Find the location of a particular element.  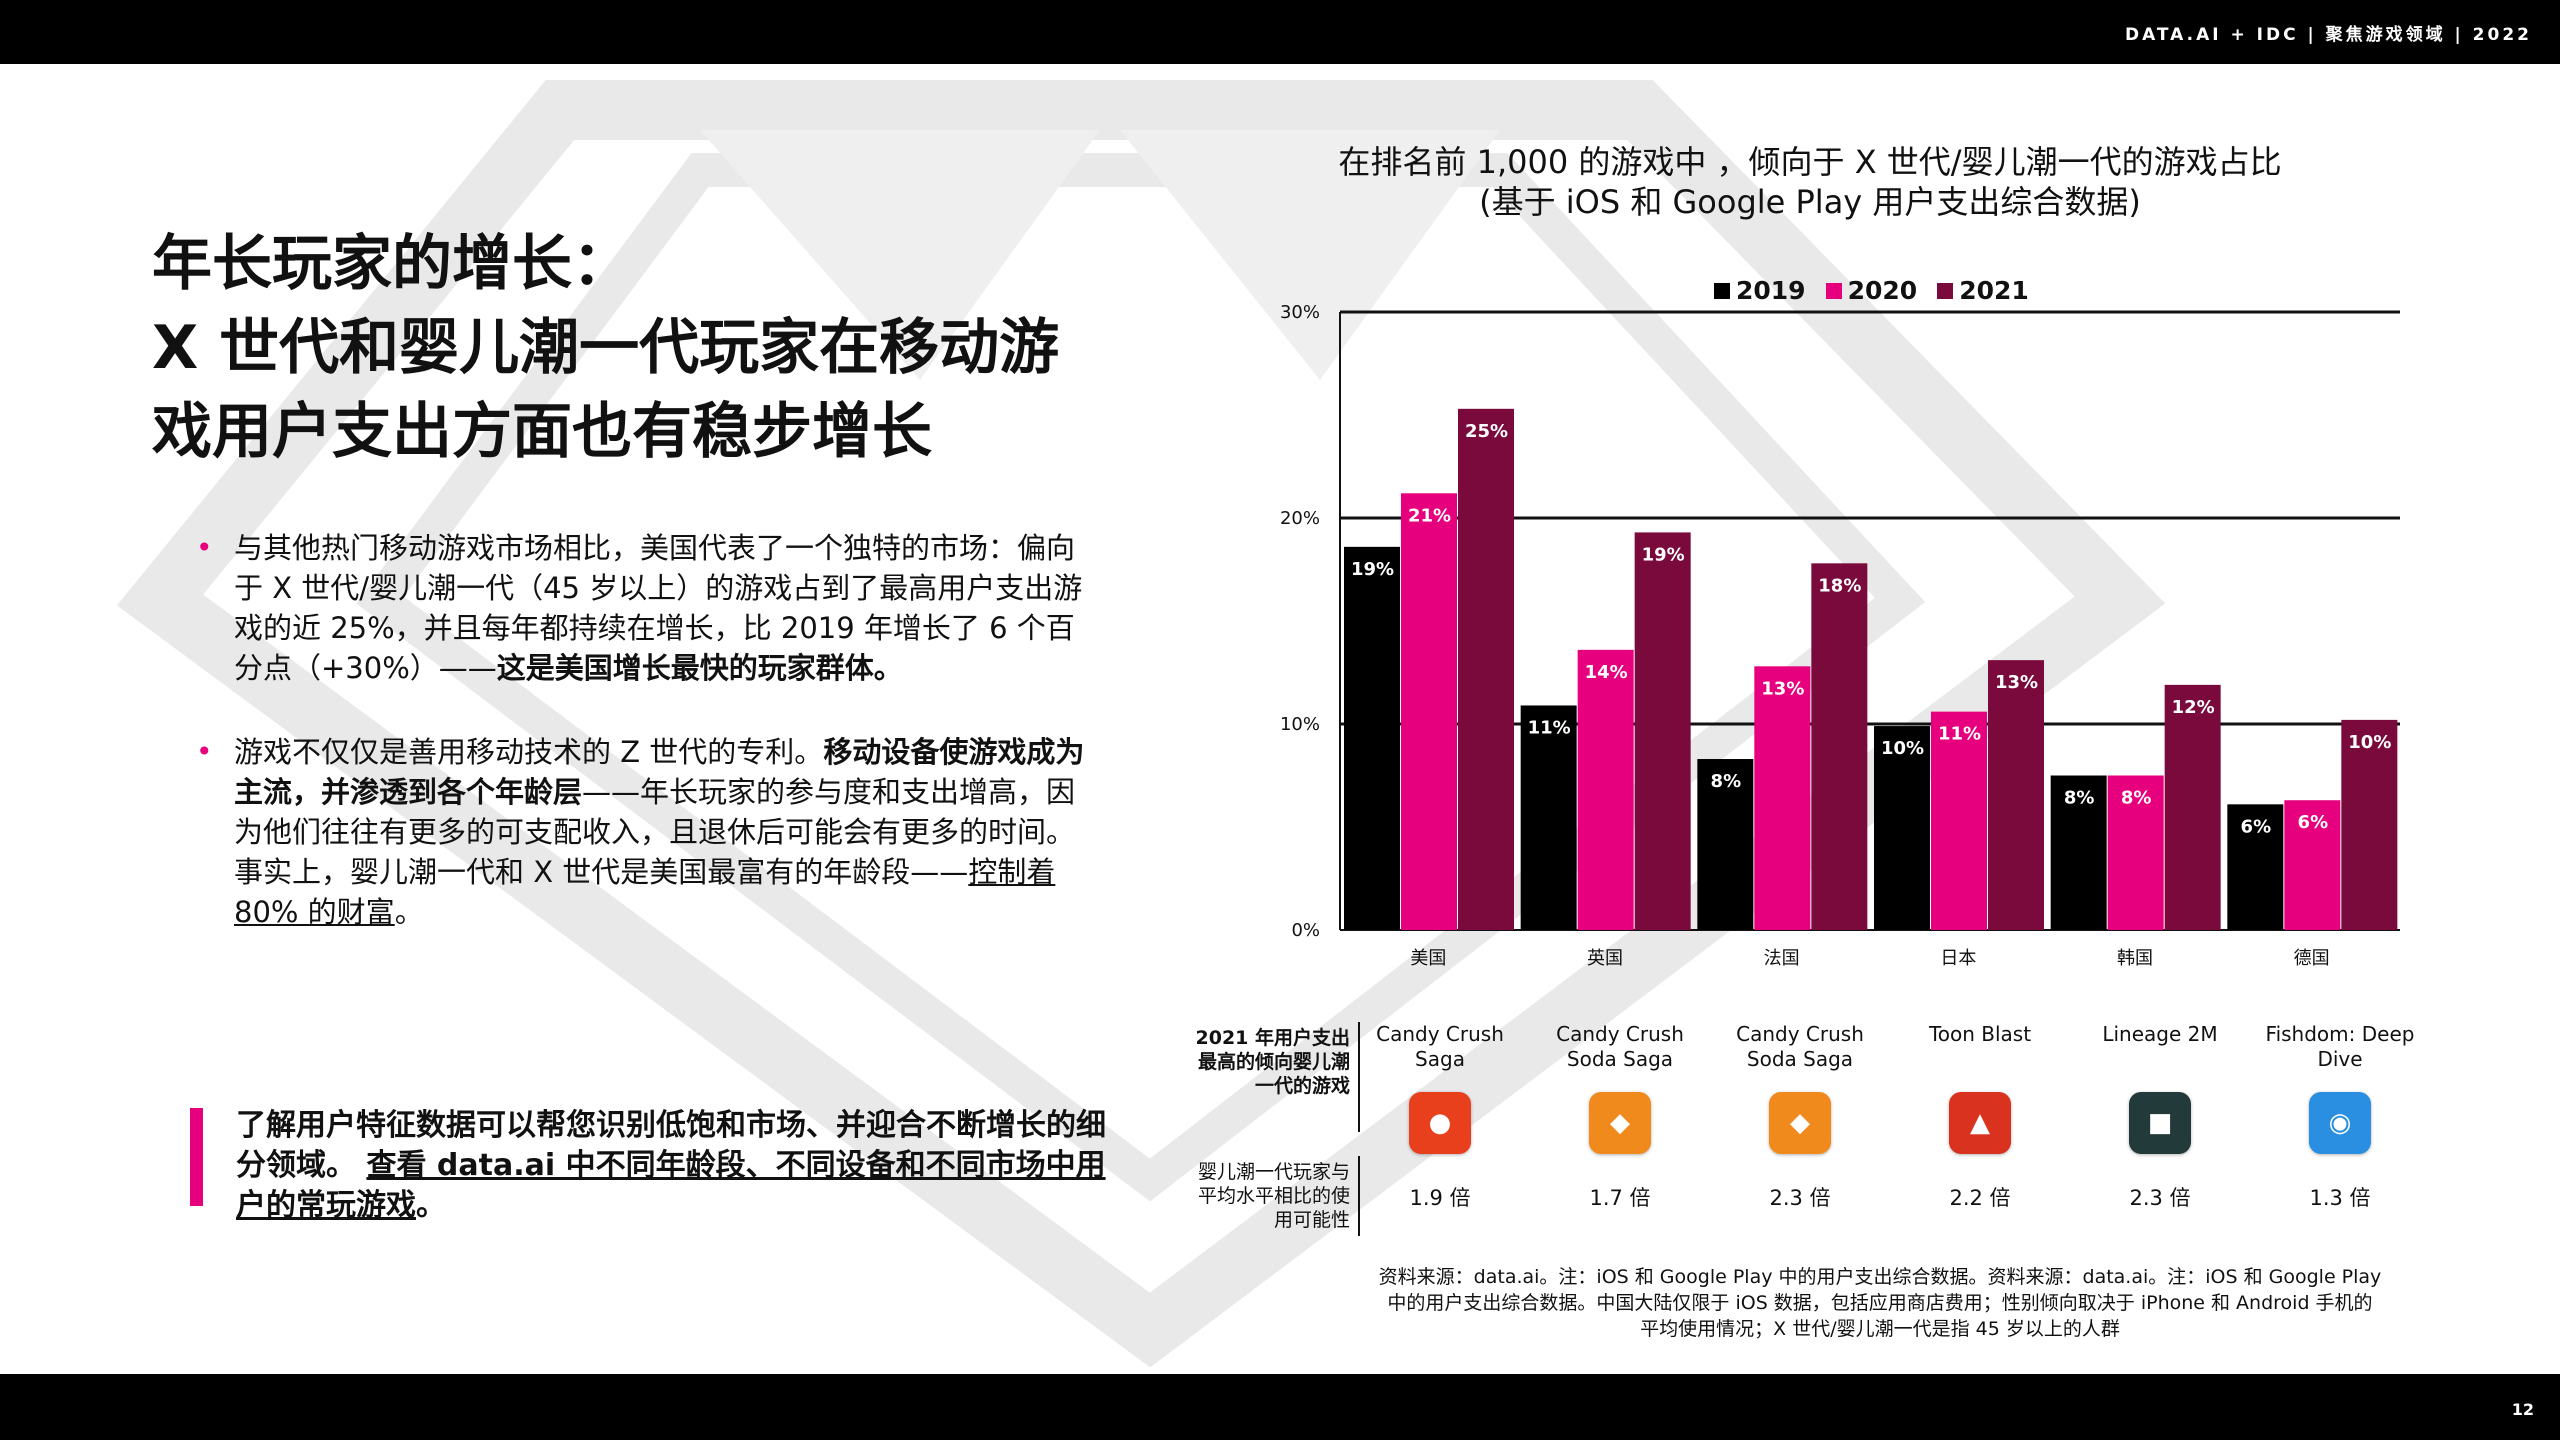

chart-legend: 2019 2020 2021 is located at coordinates (1871, 290).